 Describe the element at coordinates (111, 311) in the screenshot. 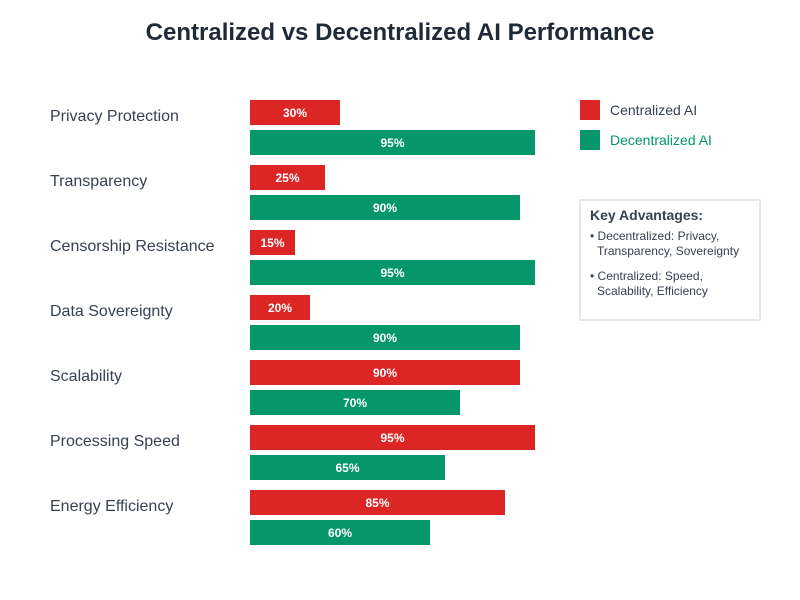

I see `category-label: Data Sovereignty` at that location.